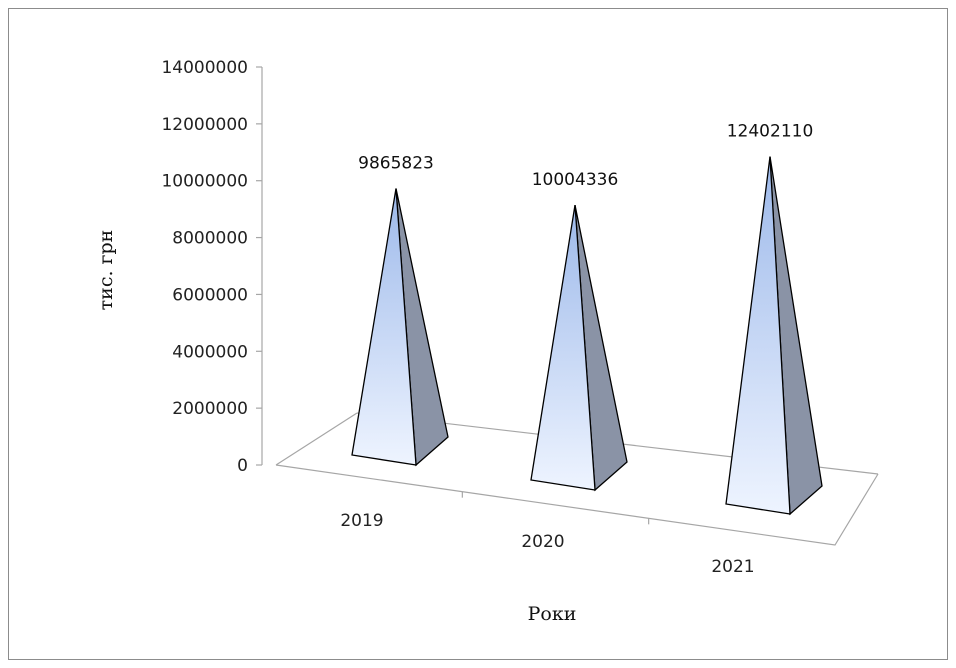 The image size is (956, 668). I want to click on y-tick-label: 14000000, so click(204, 68).